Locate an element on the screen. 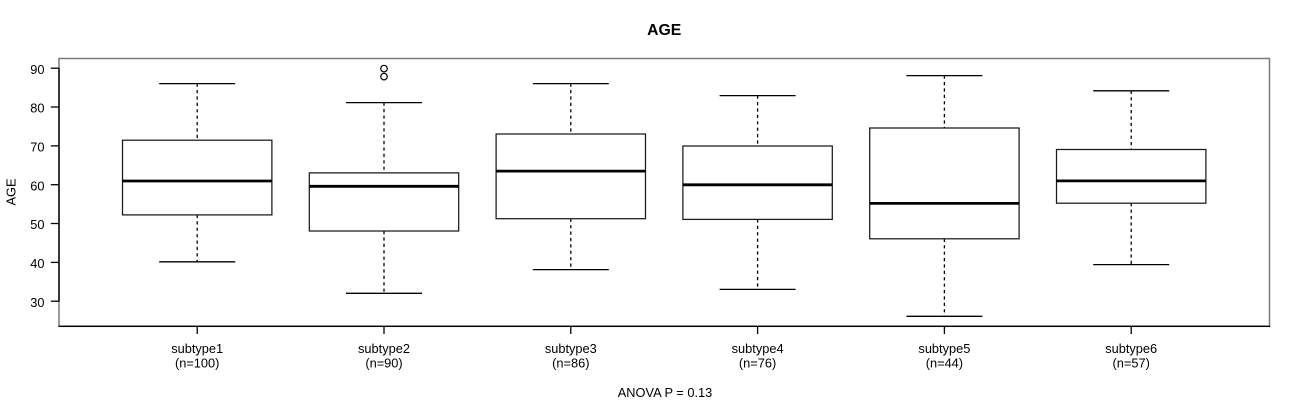 The width and height of the screenshot is (1300, 400). svg-text: (n=90) is located at coordinates (383, 362).